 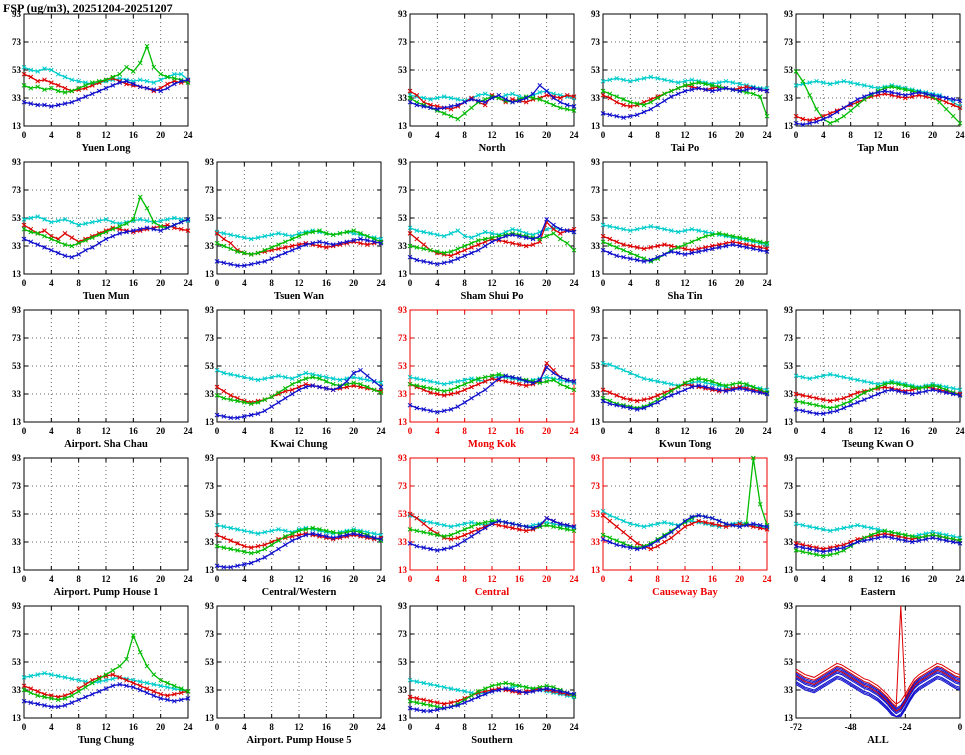 I want to click on chart-central-western: 13 33 53 73 93 0 4 8 12 16 20 24 Central/Western, so click(x=289, y=525).